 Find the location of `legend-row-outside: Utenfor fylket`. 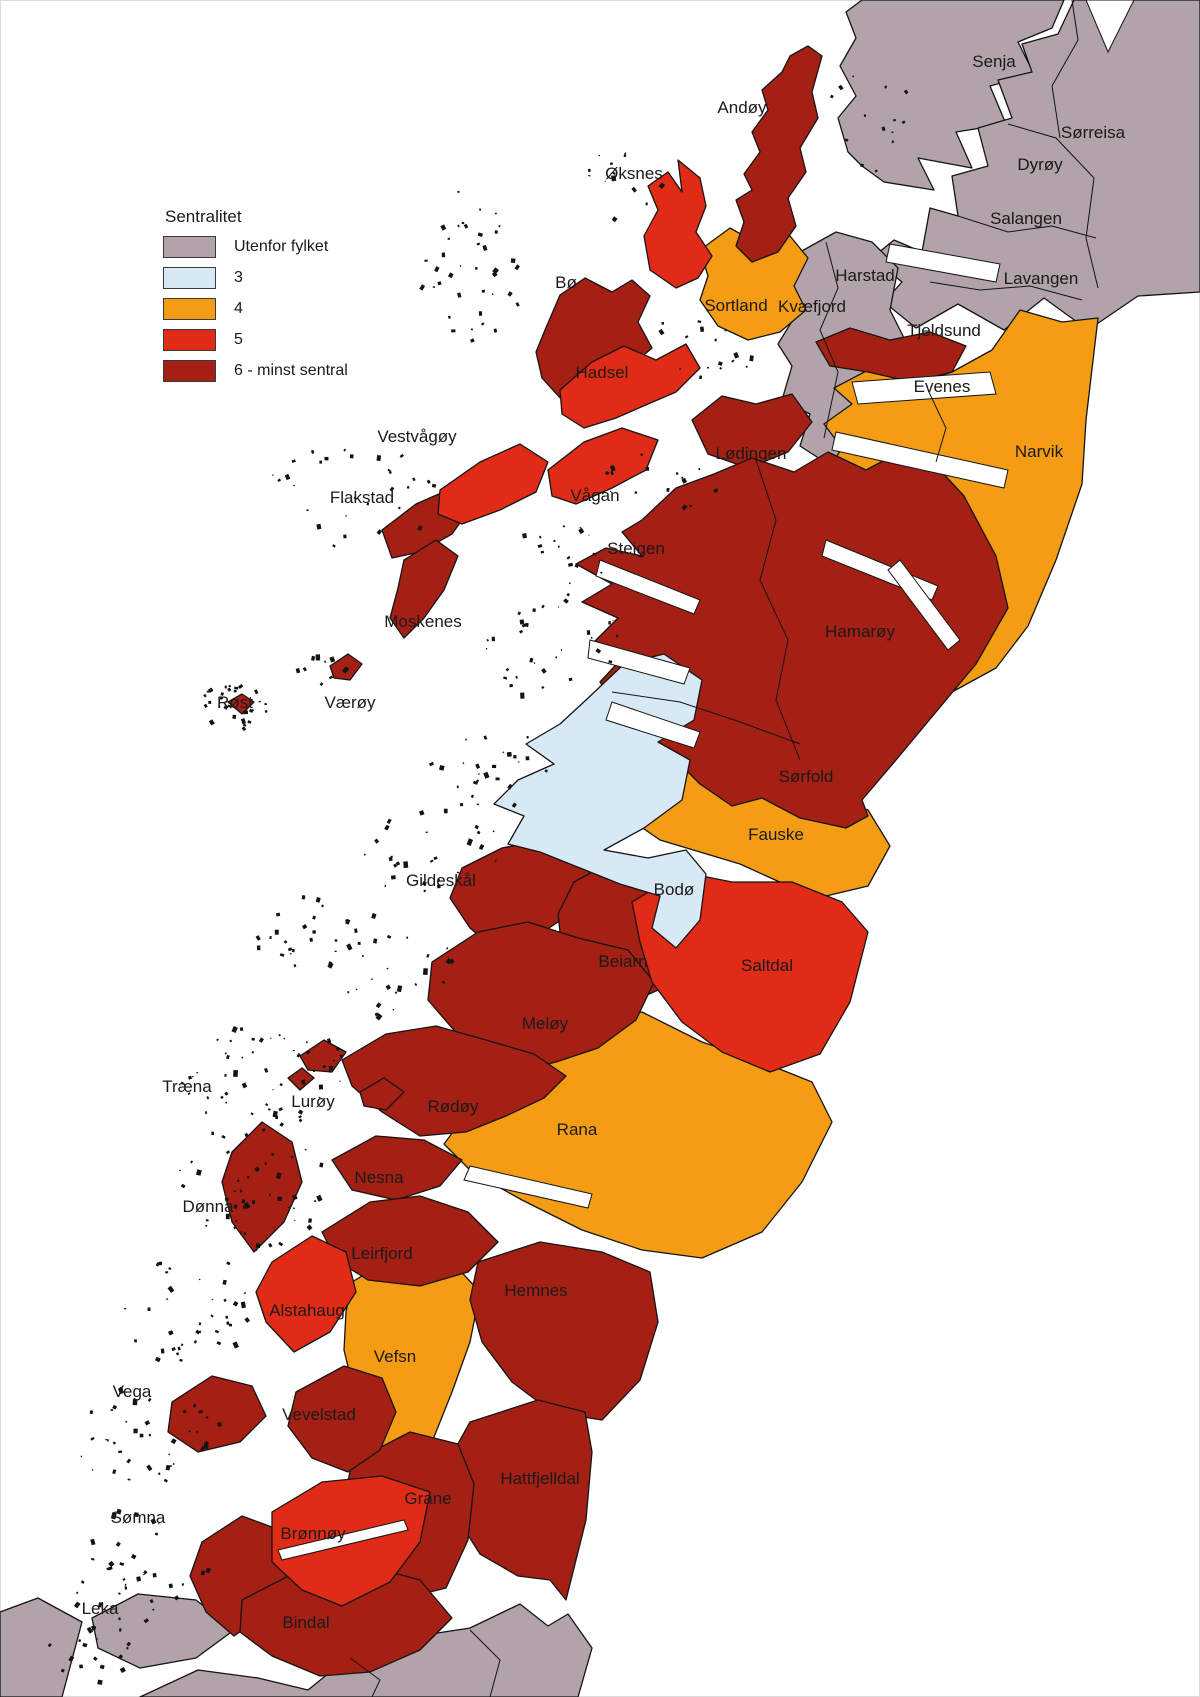

legend-row-outside: Utenfor fylket is located at coordinates (293, 247).